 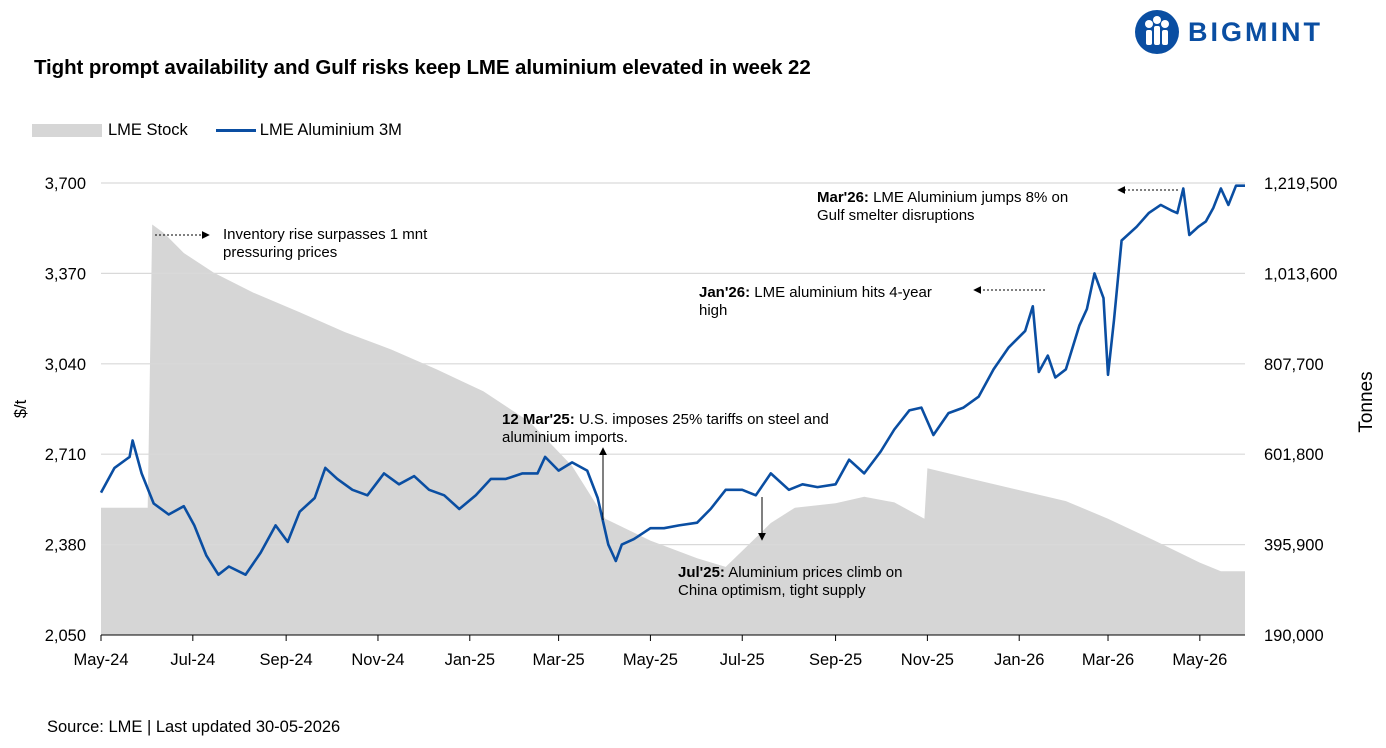 I want to click on annotation-text: Inventory rise surpasses 1 mnt, so click(x=325, y=234).